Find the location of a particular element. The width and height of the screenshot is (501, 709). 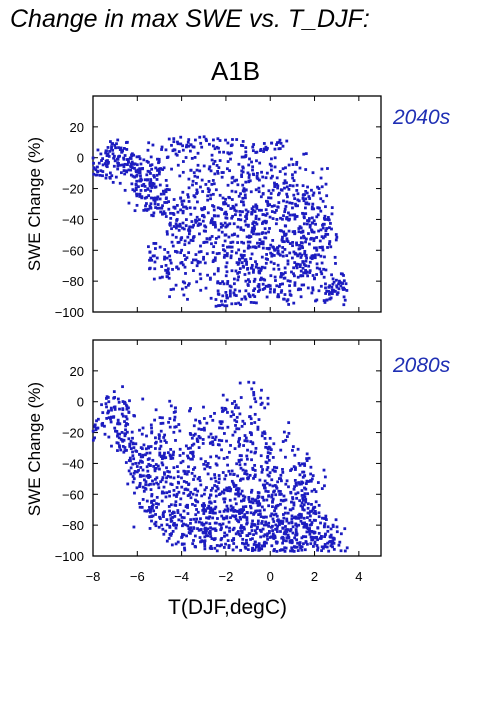

x-tick-label: 4 is located at coordinates (358, 576).